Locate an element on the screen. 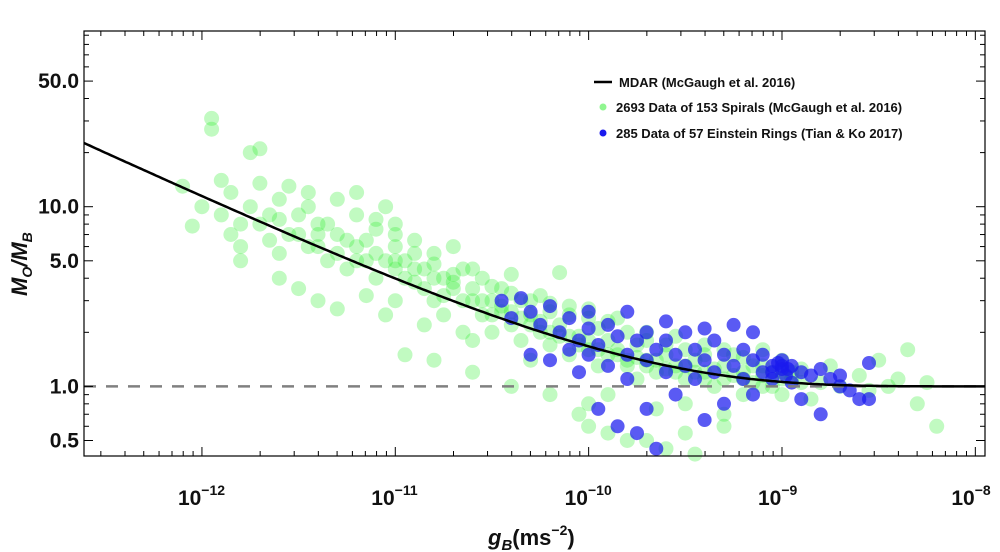 The height and width of the screenshot is (552, 1000). x-tick-label: 10−9 is located at coordinates (778, 496).